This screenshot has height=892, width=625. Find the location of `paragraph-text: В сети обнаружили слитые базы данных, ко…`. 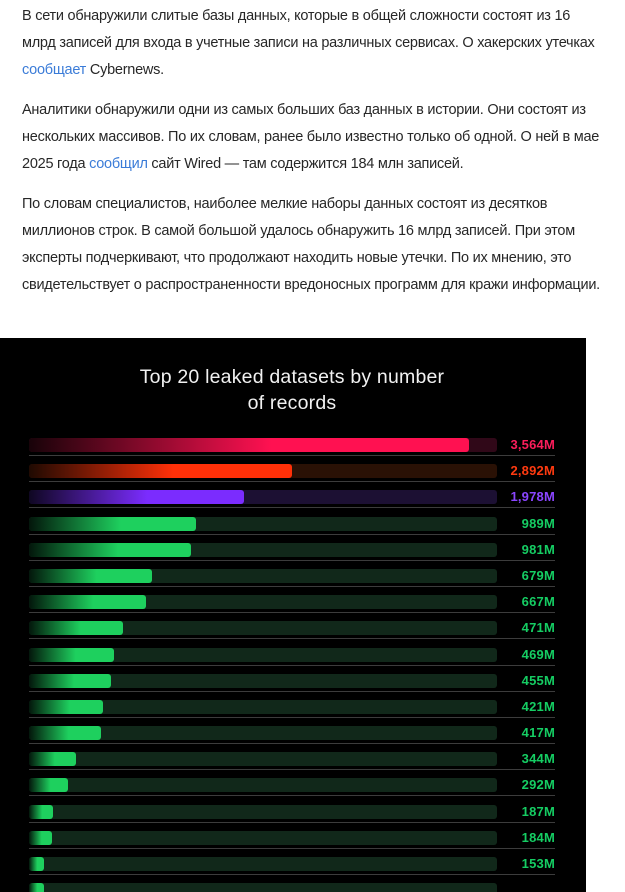

paragraph-text: В сети обнаружили слитые базы данных, ко… is located at coordinates (308, 29).